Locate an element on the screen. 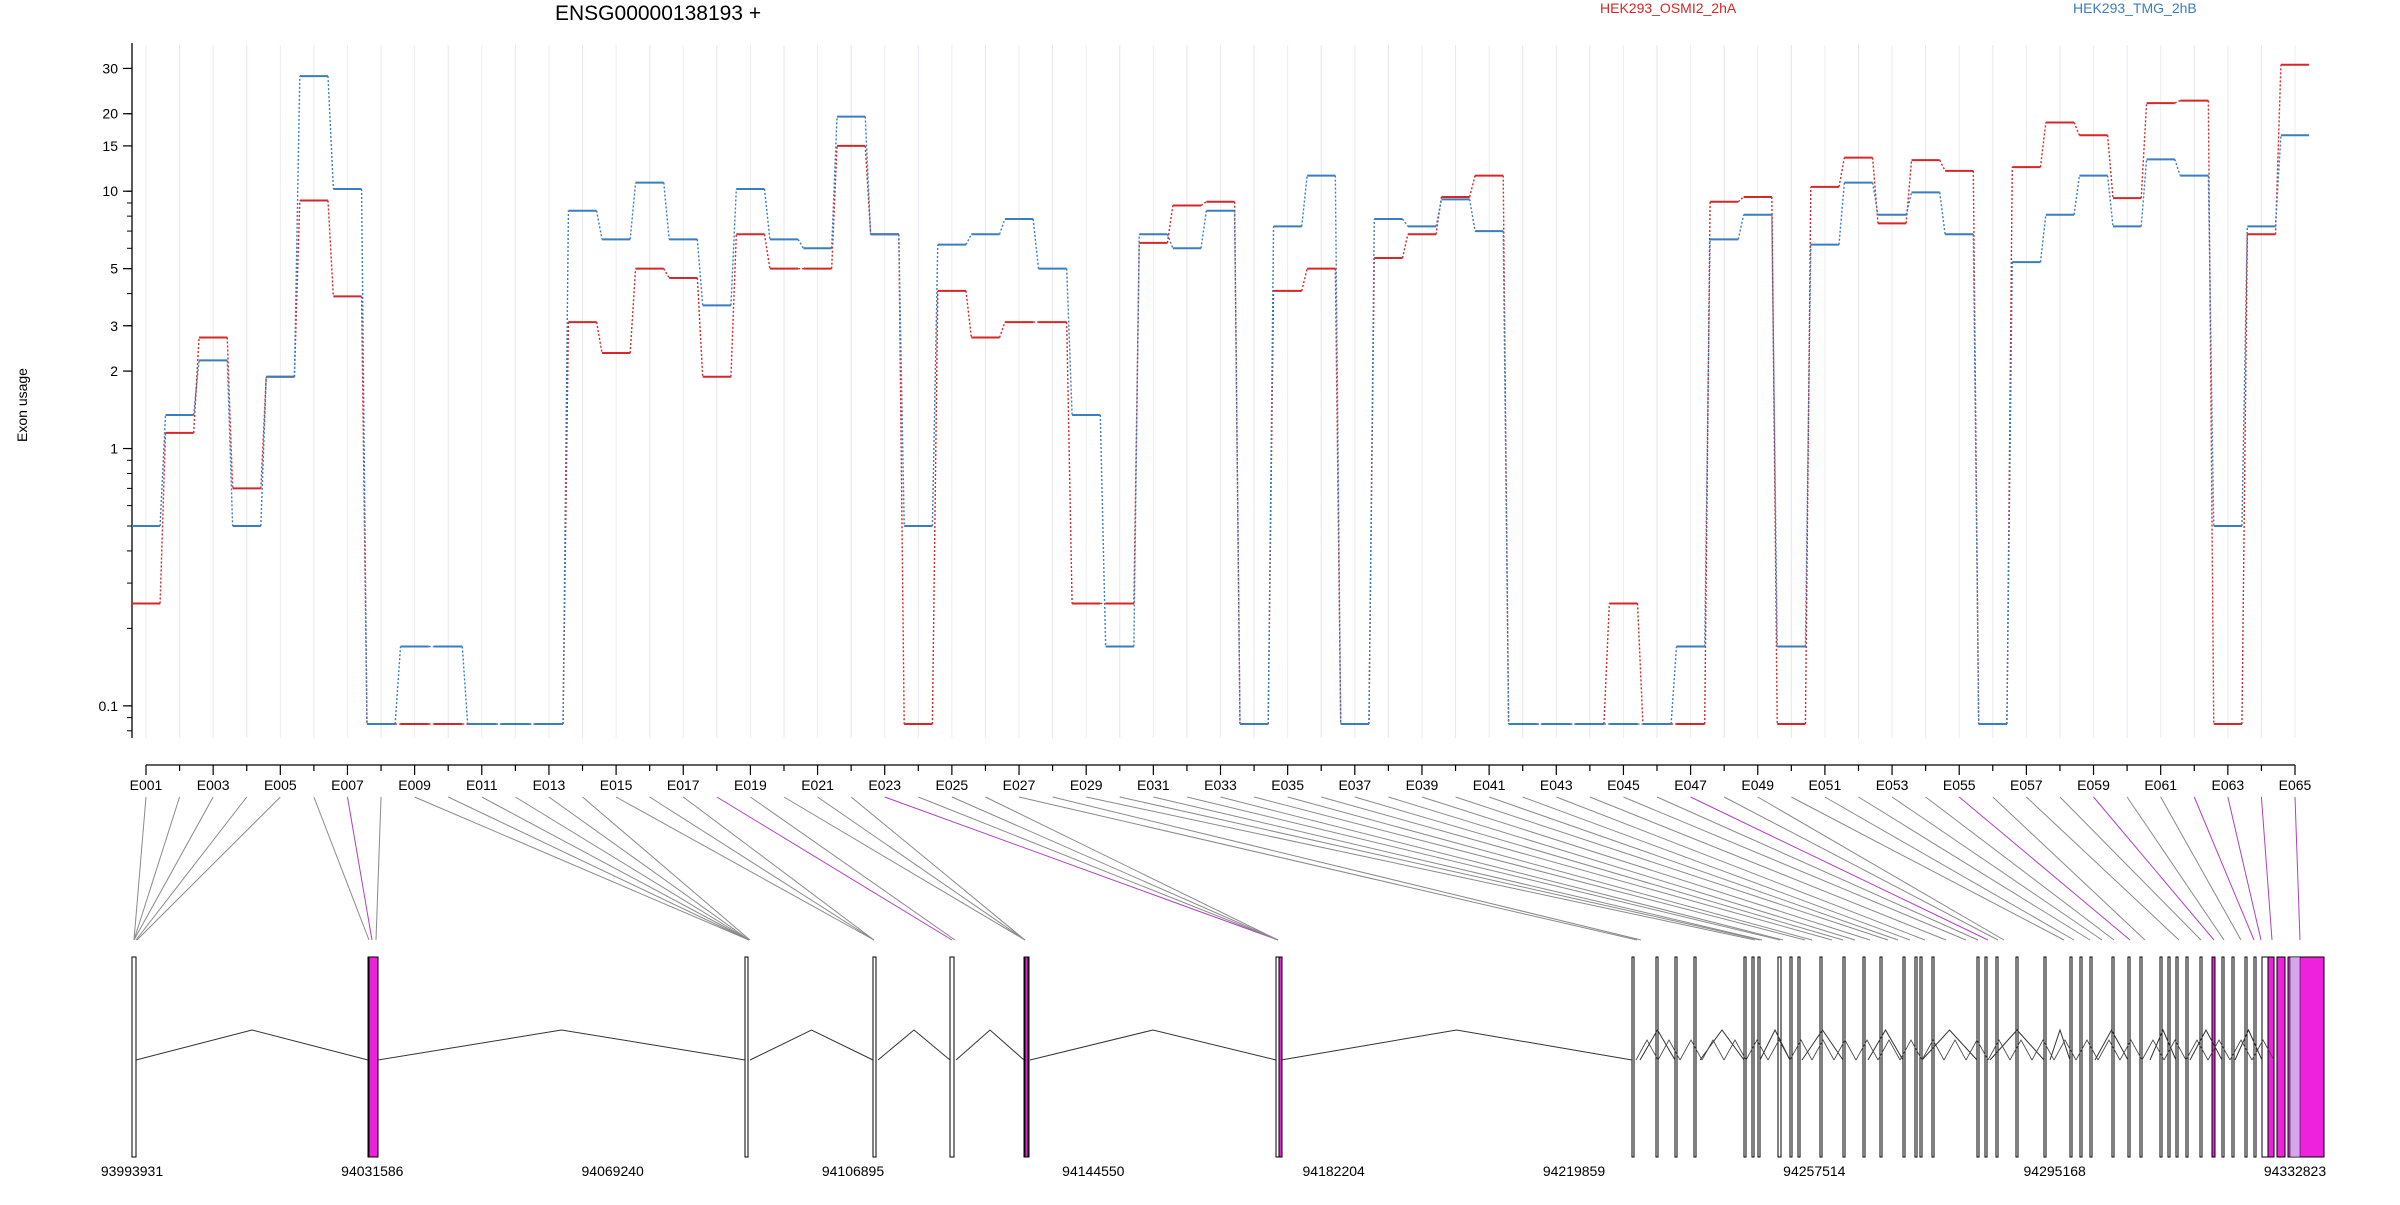  x-tick-label: E005 is located at coordinates (280, 785).